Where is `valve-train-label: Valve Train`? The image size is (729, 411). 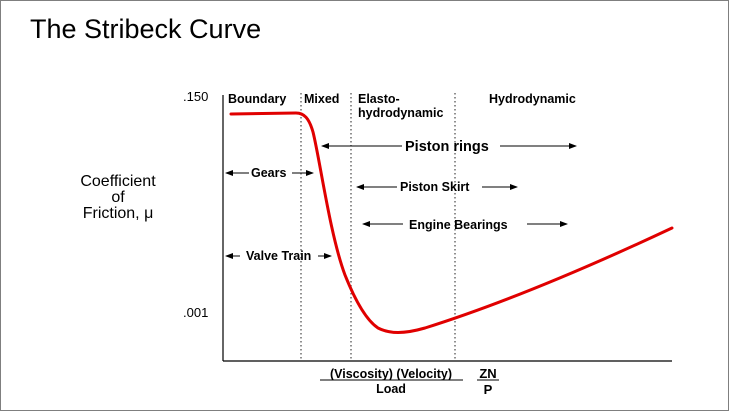 valve-train-label: Valve Train is located at coordinates (278, 256).